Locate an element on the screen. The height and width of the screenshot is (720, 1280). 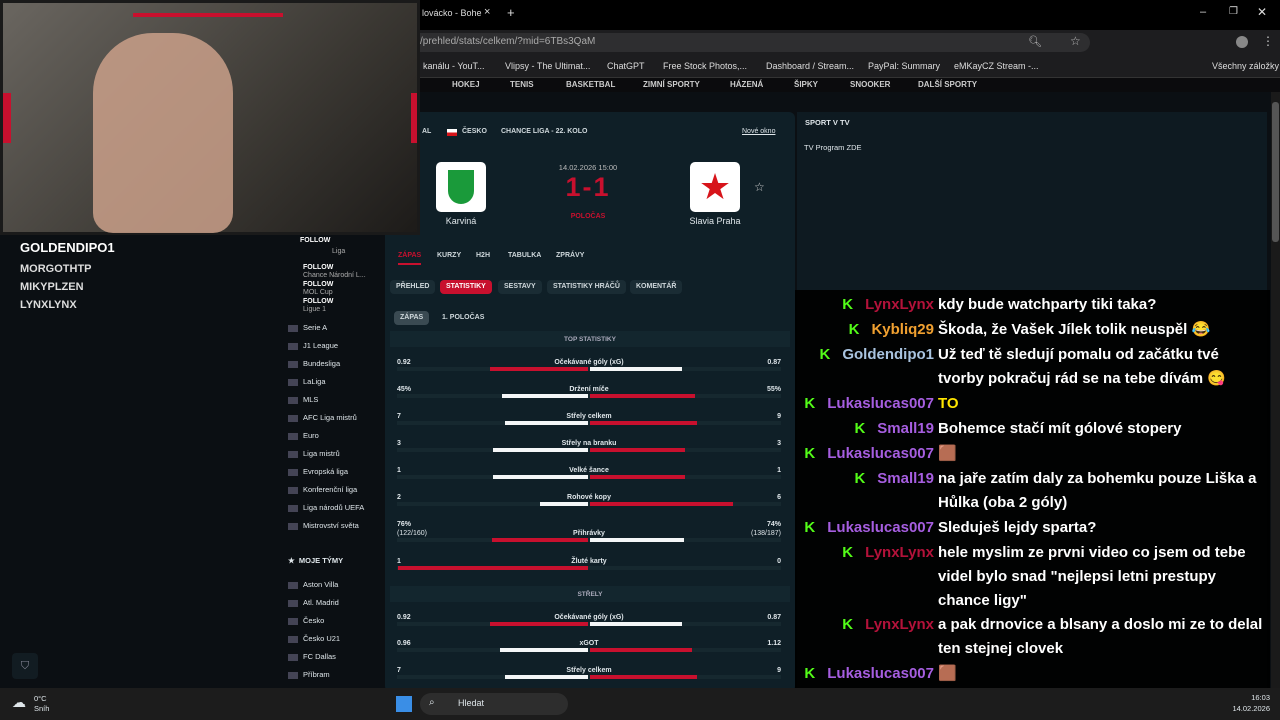
stat-label: xGOT is located at coordinates (589, 643).